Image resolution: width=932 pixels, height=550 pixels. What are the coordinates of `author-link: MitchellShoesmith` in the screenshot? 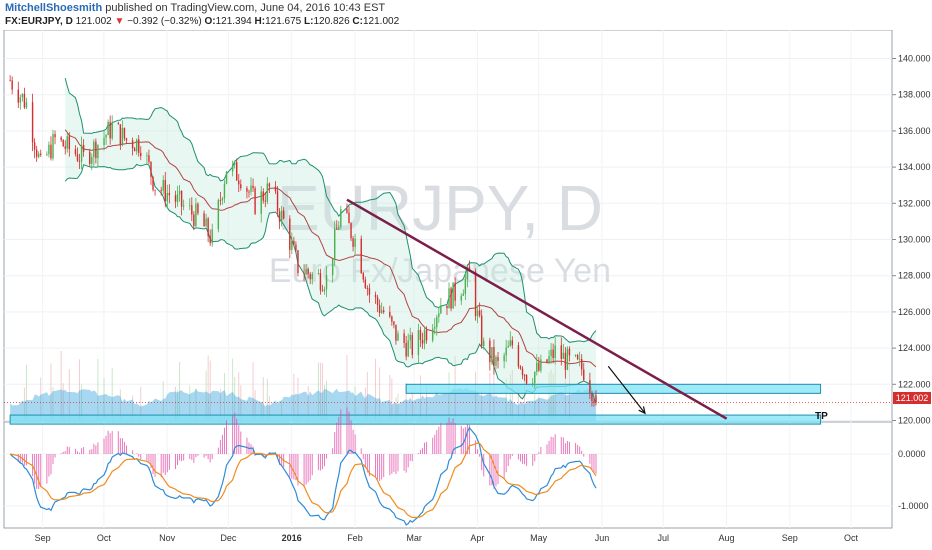 It's located at (54, 8).